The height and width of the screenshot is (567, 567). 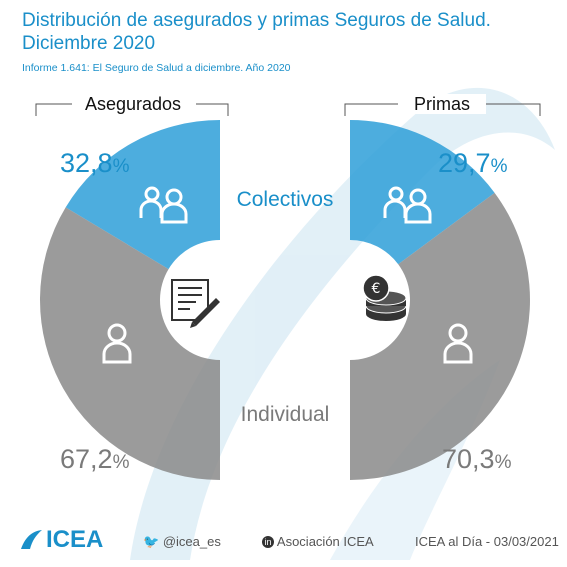 I want to click on icea-logo-icon, so click(x=31, y=539).